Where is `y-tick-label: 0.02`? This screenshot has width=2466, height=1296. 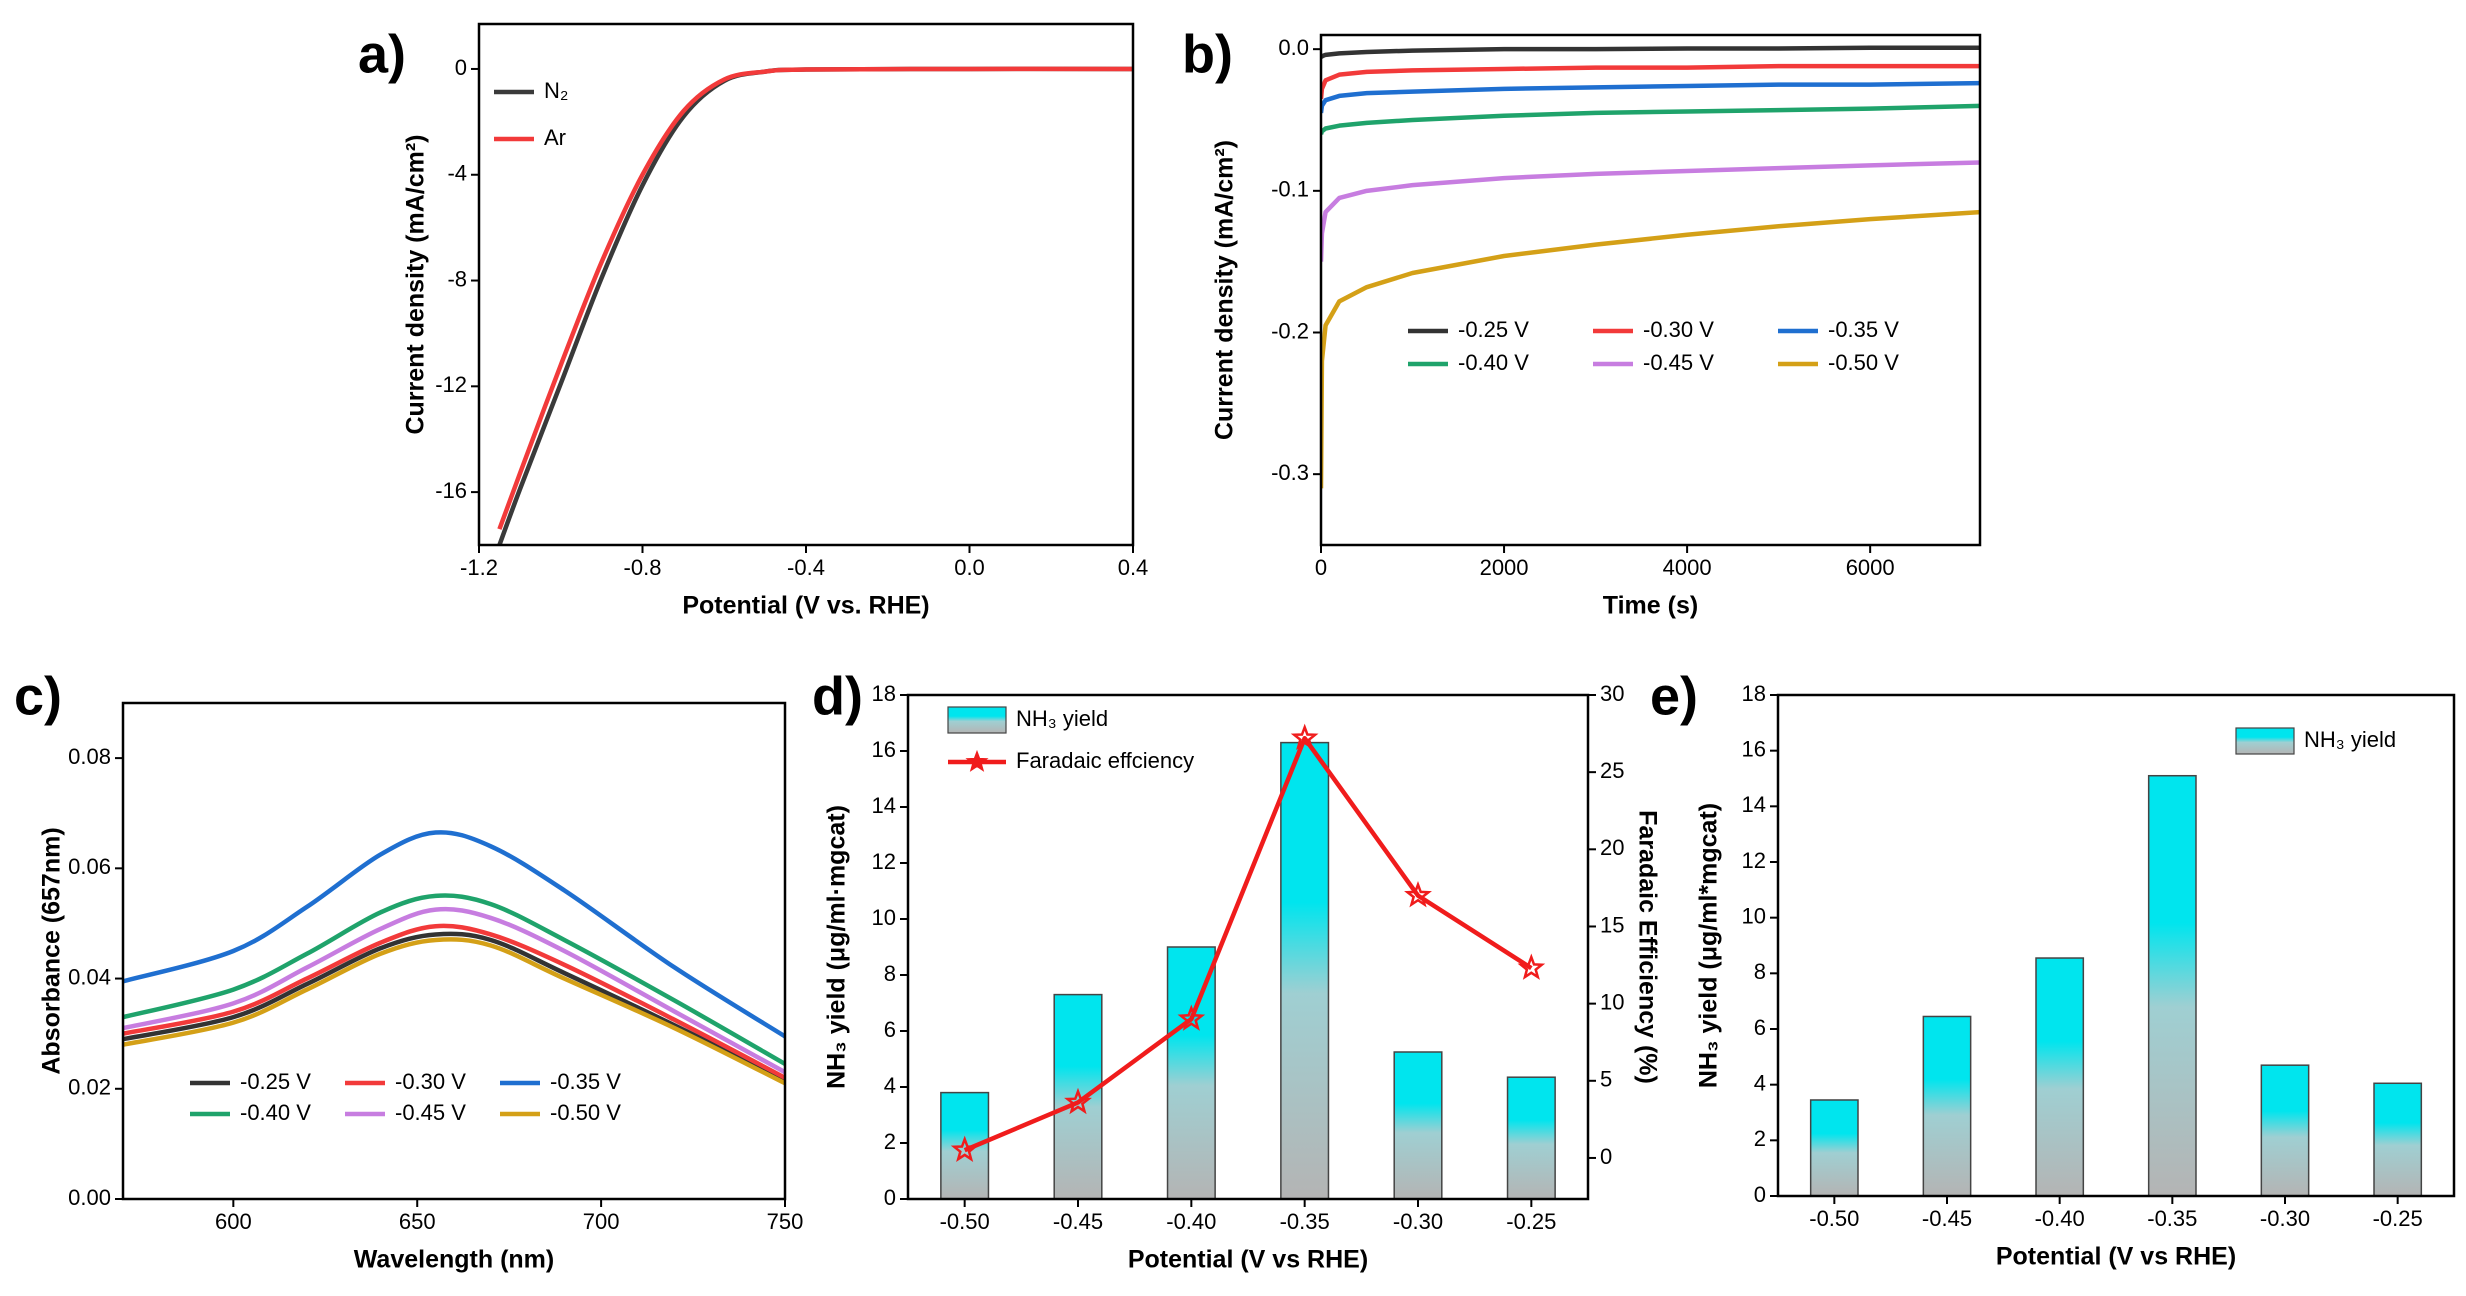
y-tick-label: 0.02 is located at coordinates (89, 1087).